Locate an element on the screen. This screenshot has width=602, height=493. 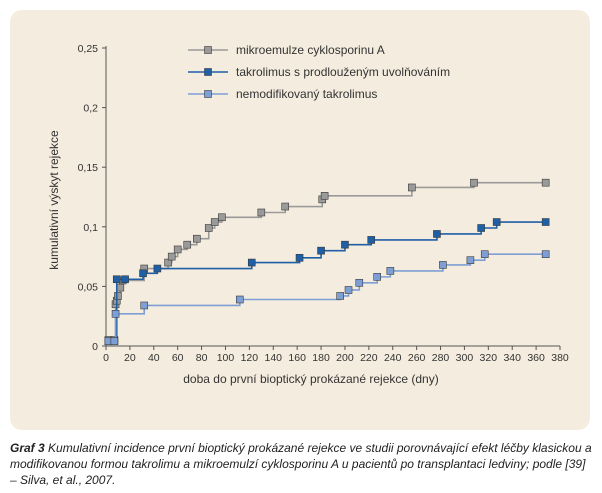
x-tick-label: 320 is located at coordinates (489, 358).